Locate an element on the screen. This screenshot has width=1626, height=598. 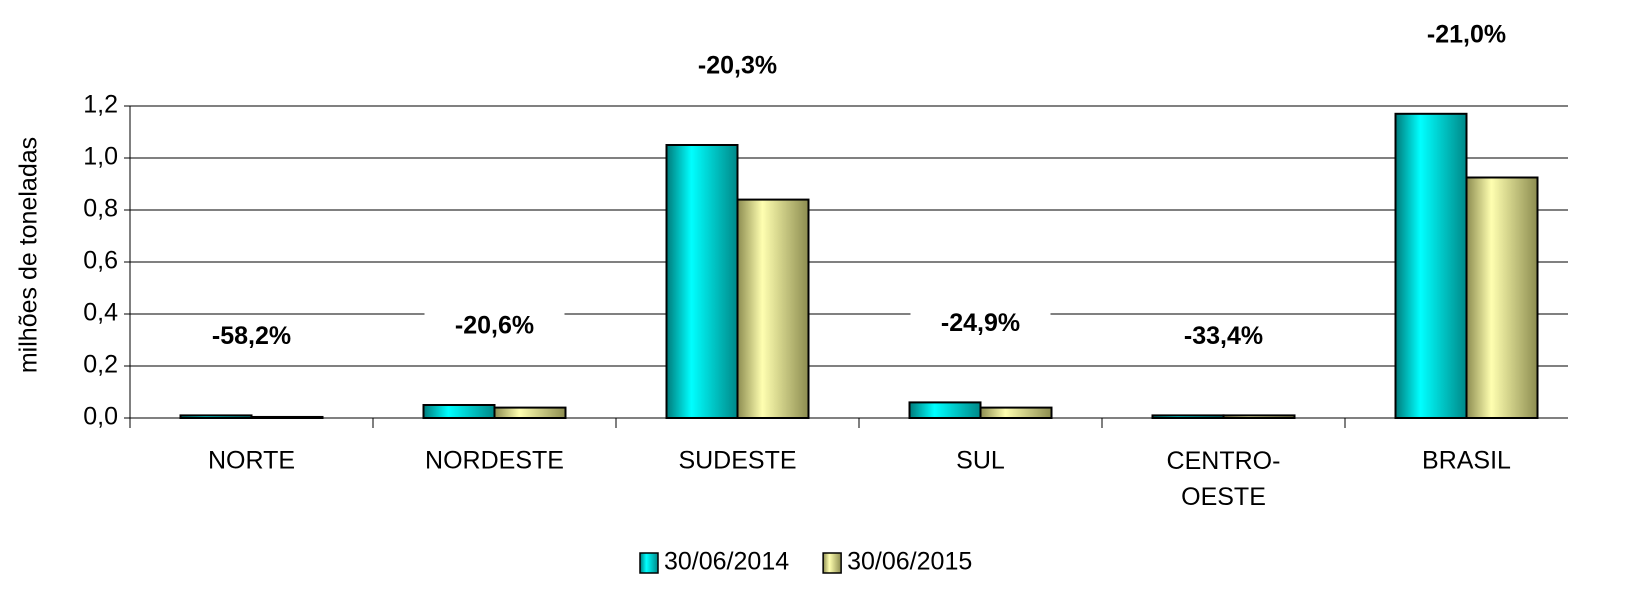
annotation: -20,3% is located at coordinates (737, 66).